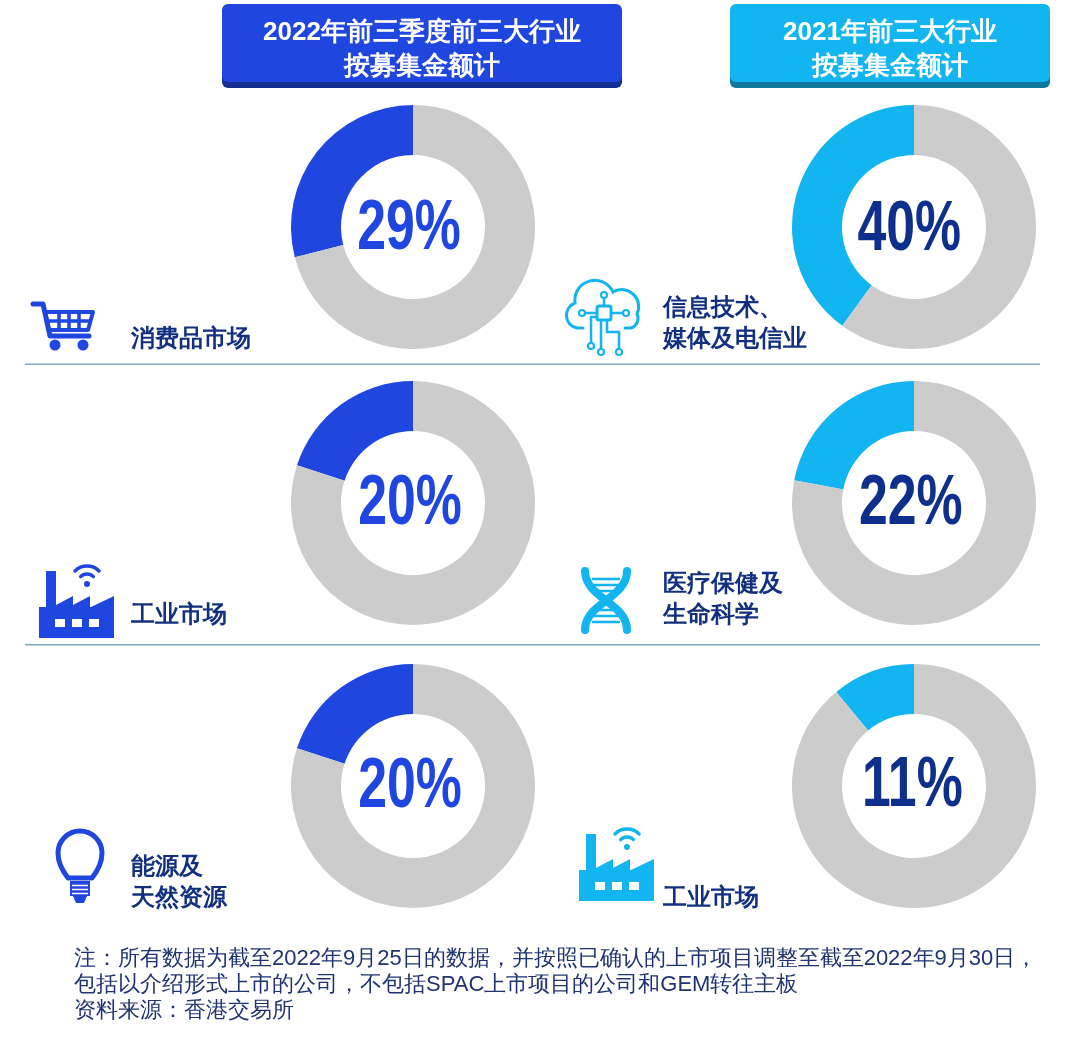 The height and width of the screenshot is (1042, 1080). Describe the element at coordinates (409, 224) in the screenshot. I see `data-label: 29%` at that location.